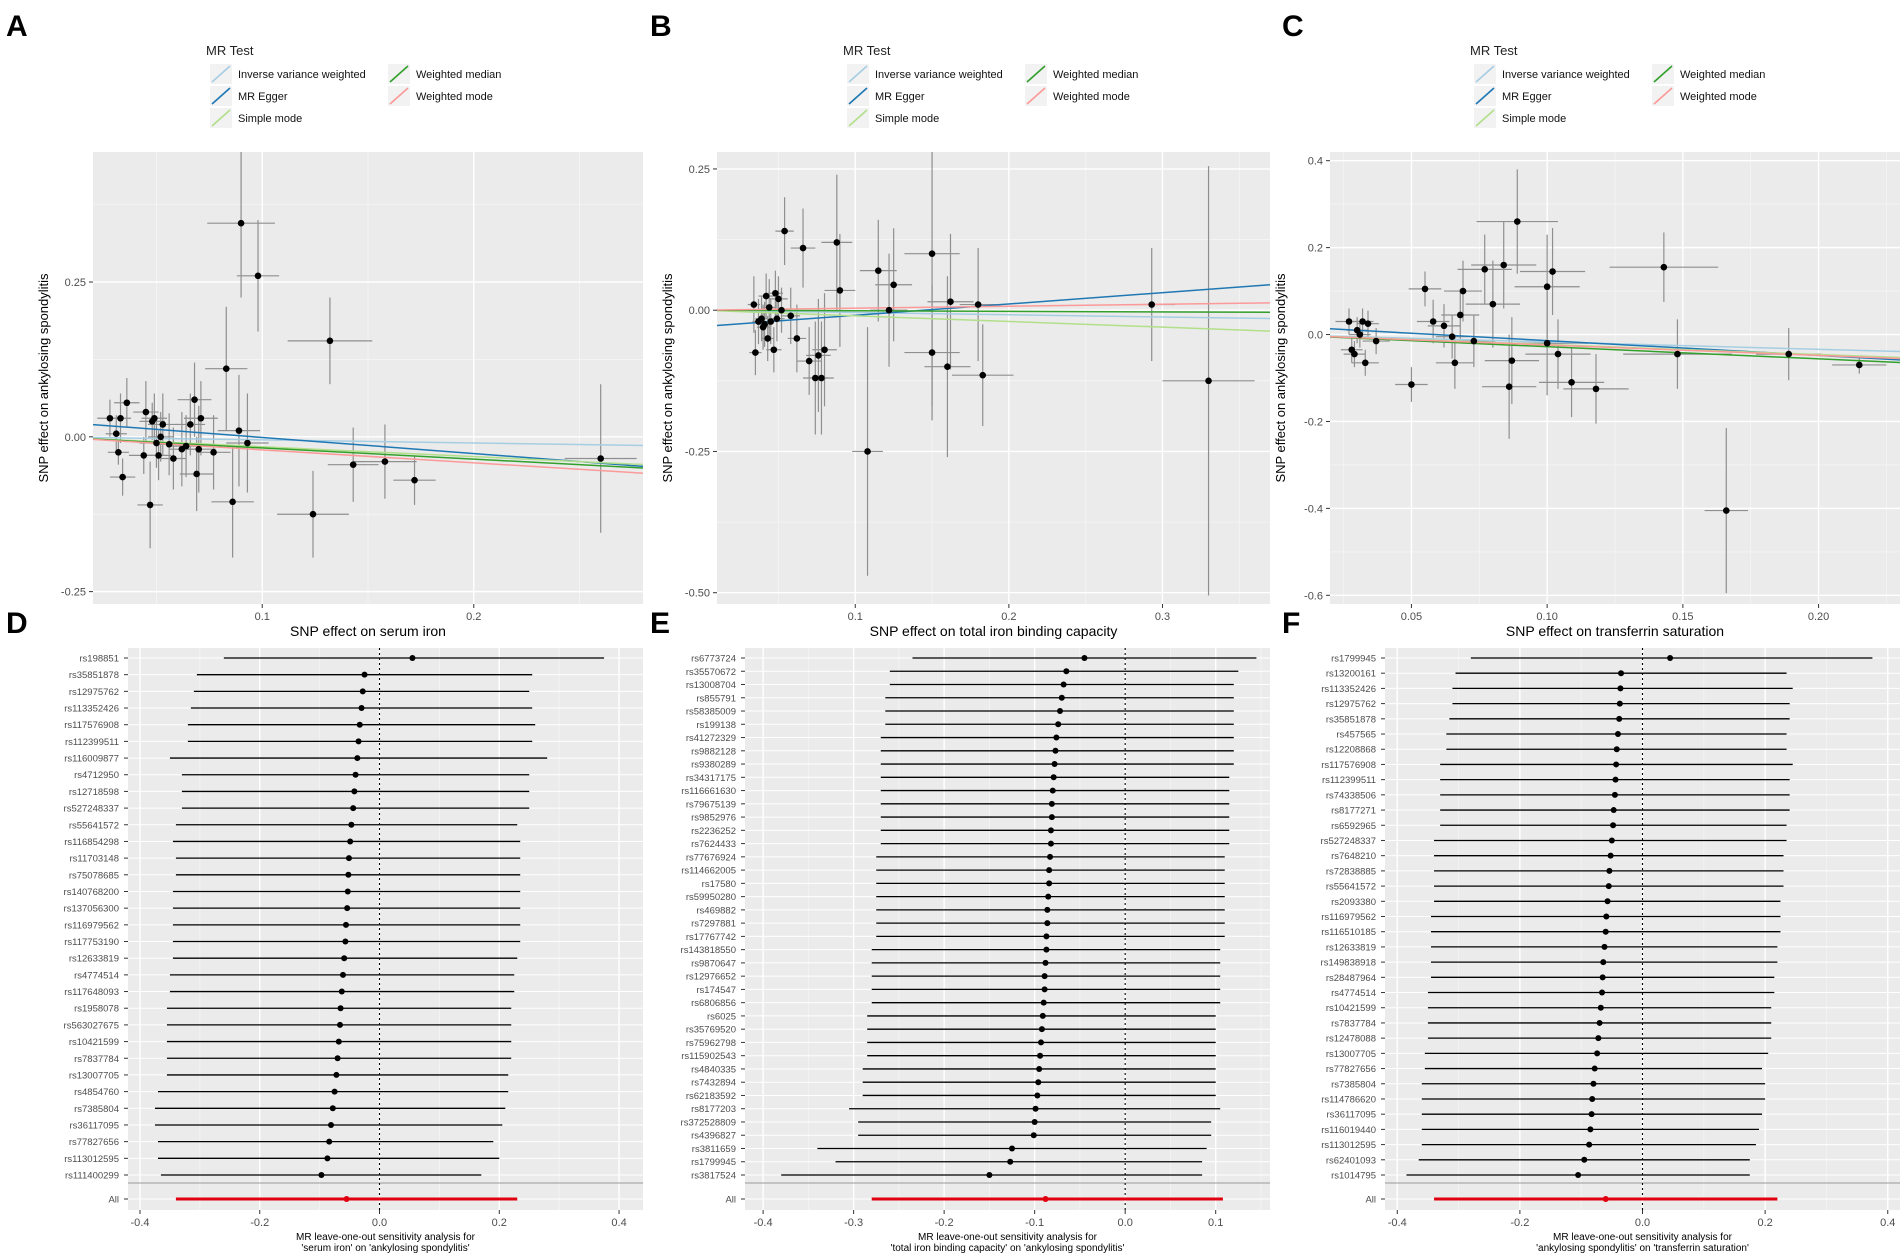 The image size is (1904, 1254). Describe the element at coordinates (1351, 1069) in the screenshot. I see `snp-label: rs77827656` at that location.